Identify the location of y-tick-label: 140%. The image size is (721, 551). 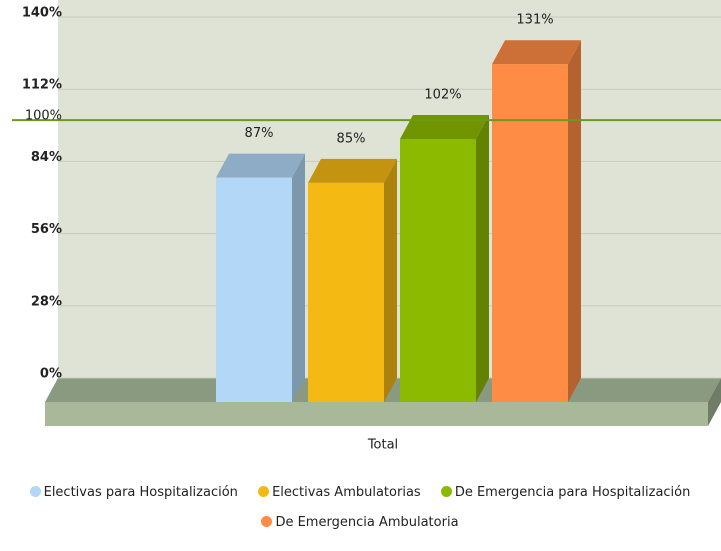
(42, 13).